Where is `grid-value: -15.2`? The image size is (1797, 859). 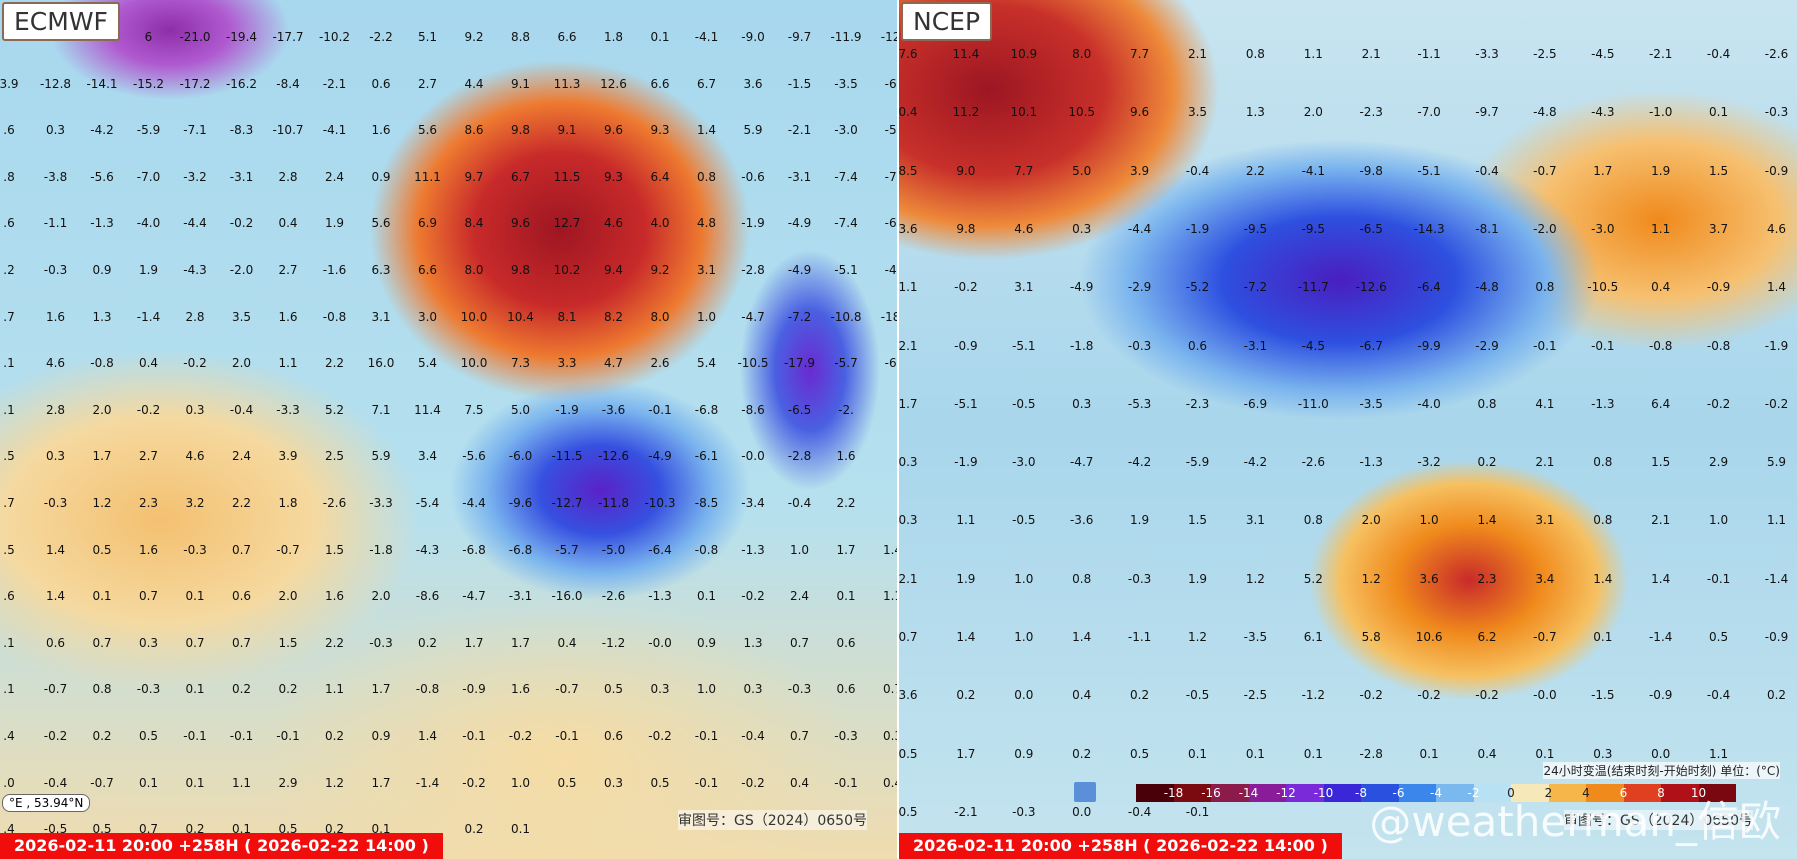
grid-value: -15.2 is located at coordinates (148, 83).